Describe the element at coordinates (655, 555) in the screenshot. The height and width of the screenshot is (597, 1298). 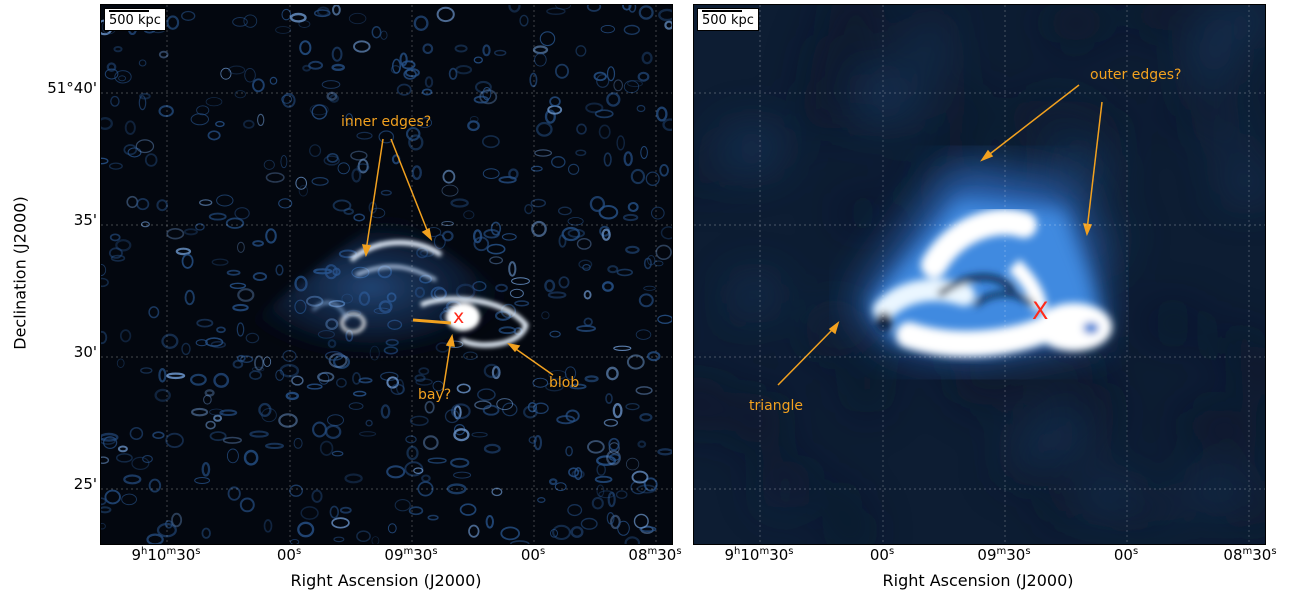
I see `xtick-label: 08m30s` at that location.